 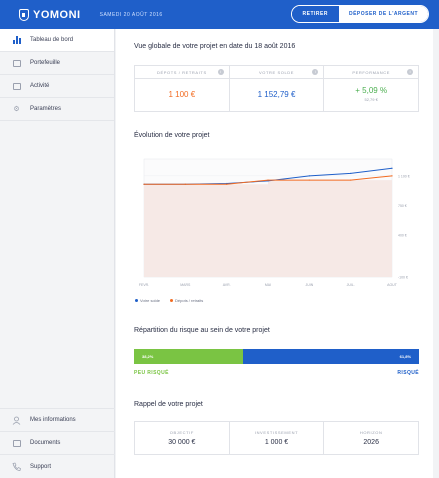 I want to click on deposit-button: DÉPOSER DE L'ARGENT, so click(x=383, y=14).